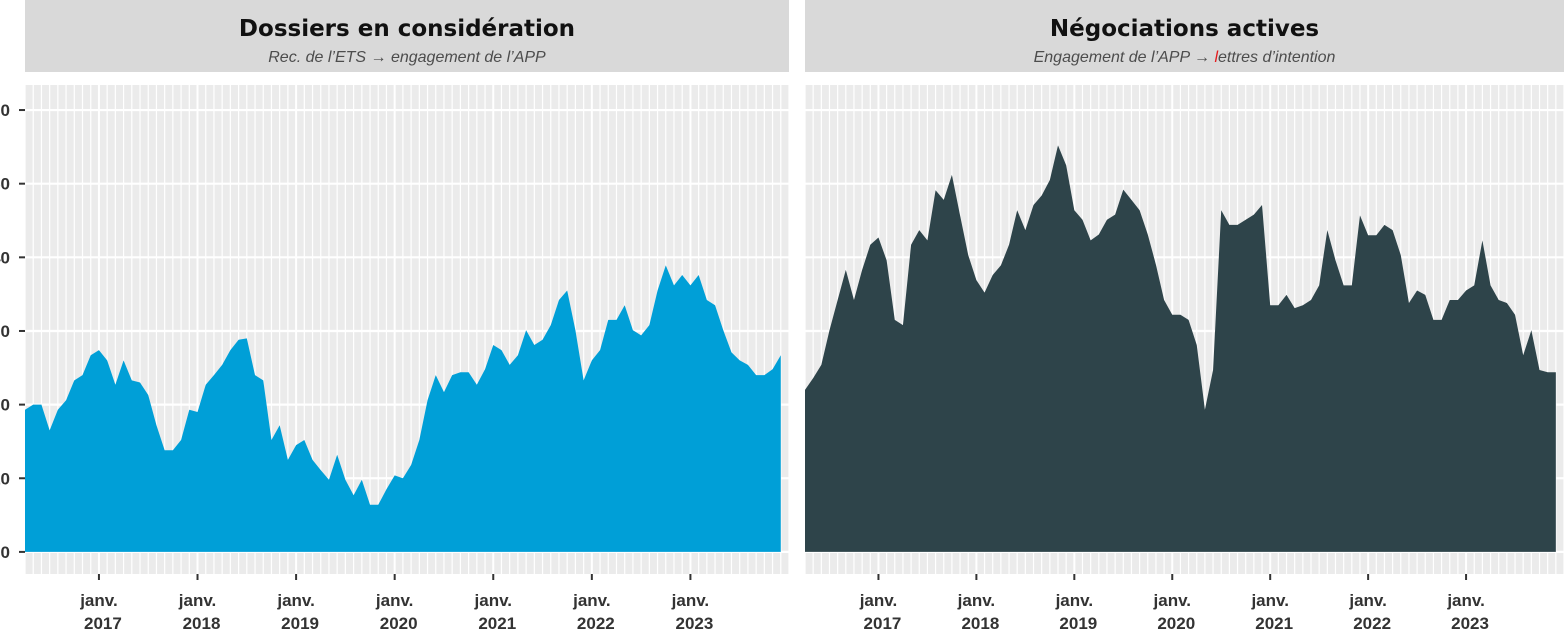  I want to click on panel-title: Négociations actives, so click(1184, 29).